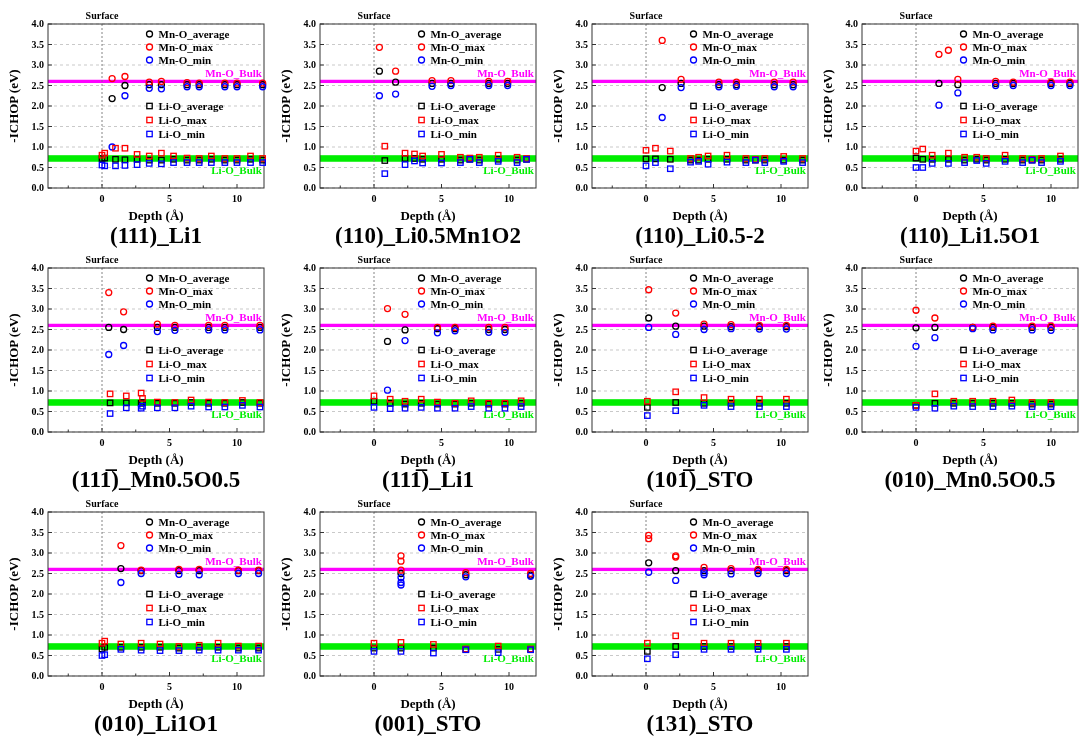  I want to click on text: (110)_Li0.5Mn1O2, so click(428, 235).